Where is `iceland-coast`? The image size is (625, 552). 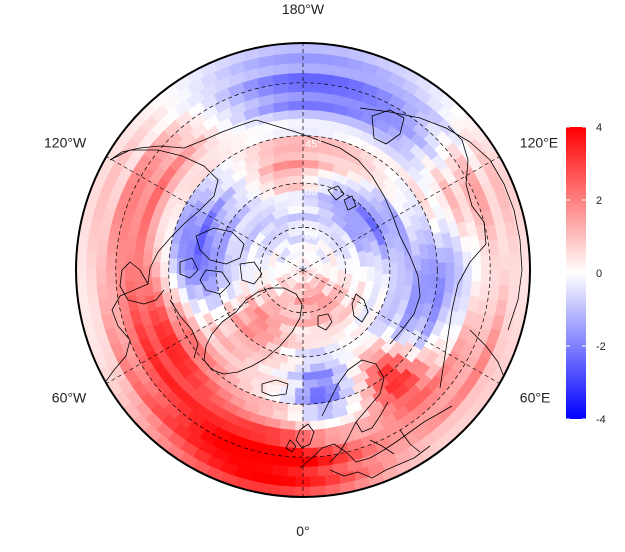
iceland-coast is located at coordinates (275, 388).